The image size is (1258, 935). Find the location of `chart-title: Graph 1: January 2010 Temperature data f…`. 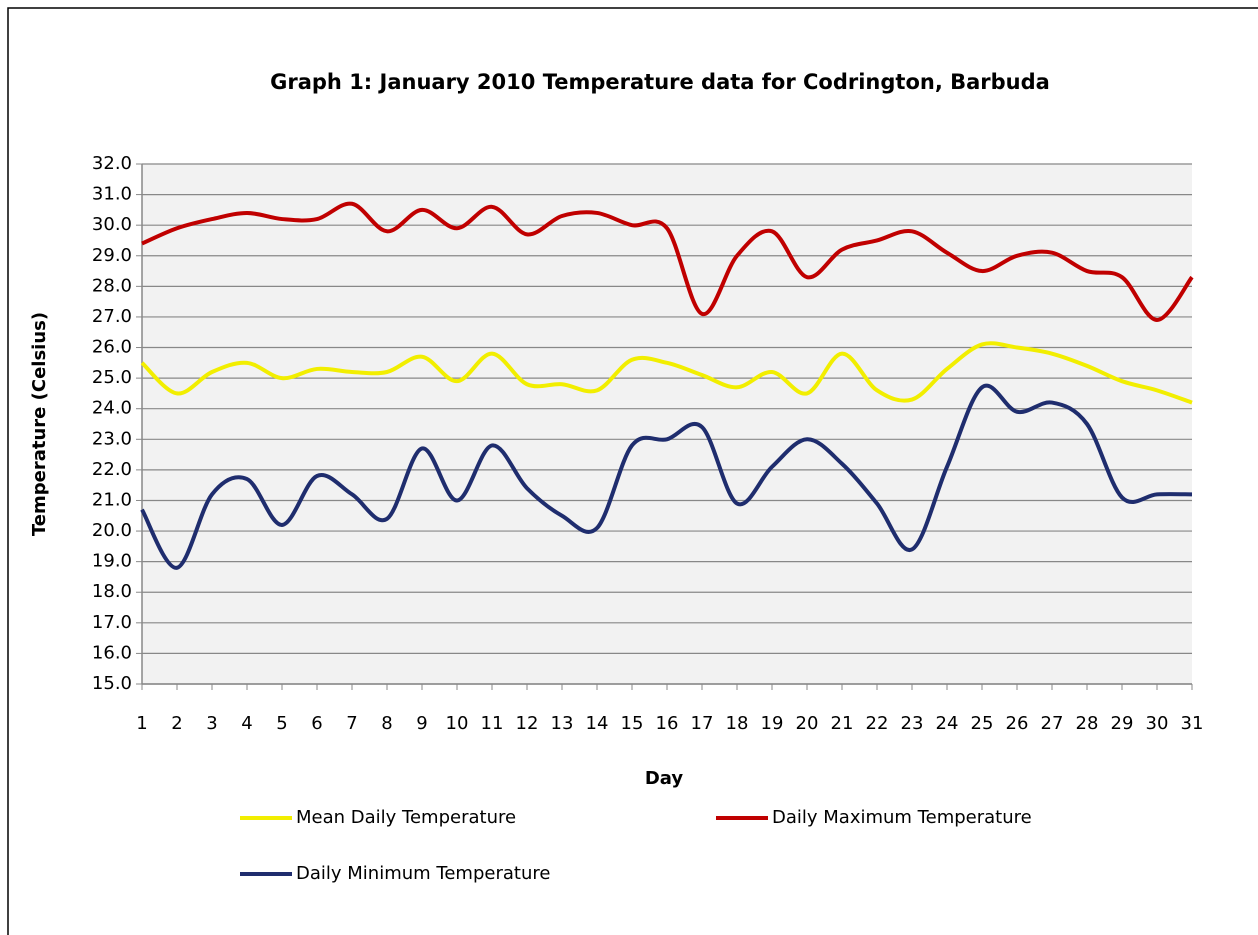

chart-title: Graph 1: January 2010 Temperature data f… is located at coordinates (660, 82).